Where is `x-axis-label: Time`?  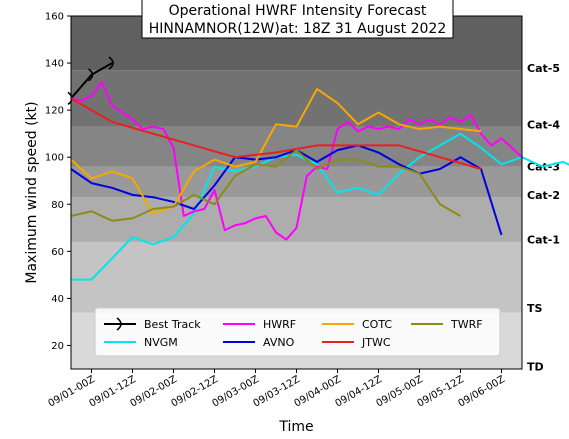
x-axis-label: Time is located at coordinates (295, 427).